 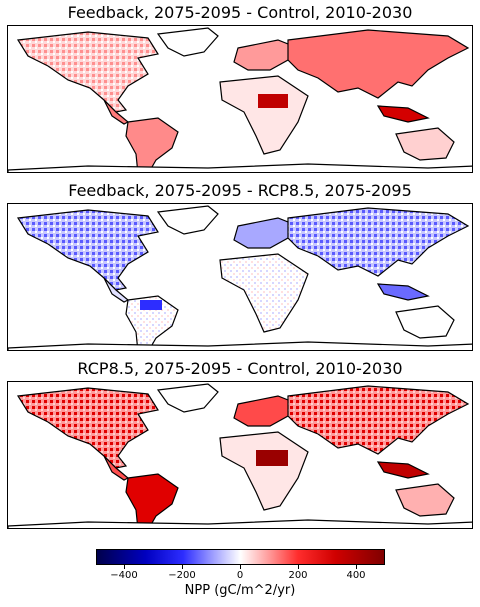 What do you see at coordinates (298, 575) in the screenshot?
I see `colorbar-tick-label: 200` at bounding box center [298, 575].